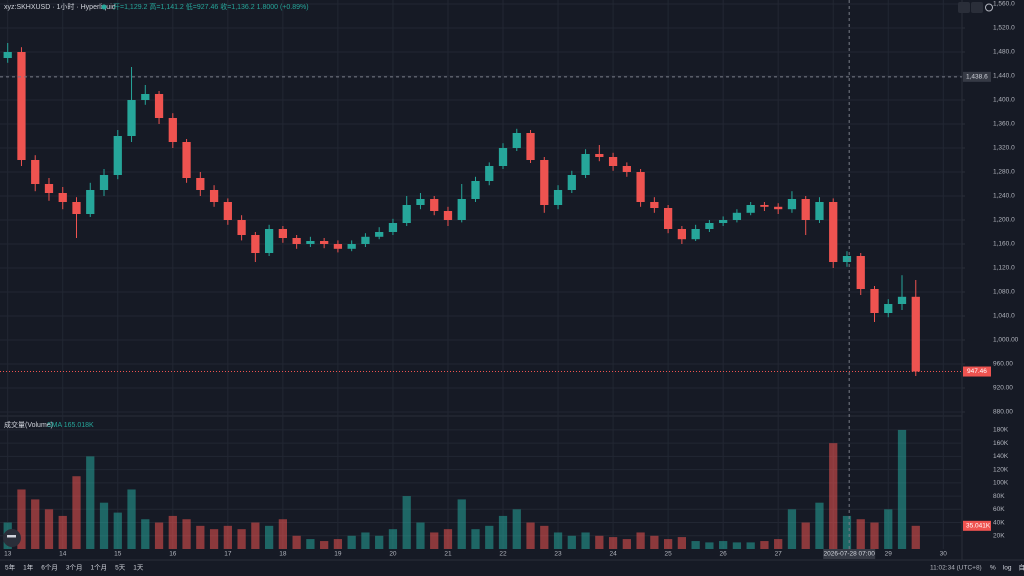  I want to click on y-tick-label: 180K, so click(1001, 430).